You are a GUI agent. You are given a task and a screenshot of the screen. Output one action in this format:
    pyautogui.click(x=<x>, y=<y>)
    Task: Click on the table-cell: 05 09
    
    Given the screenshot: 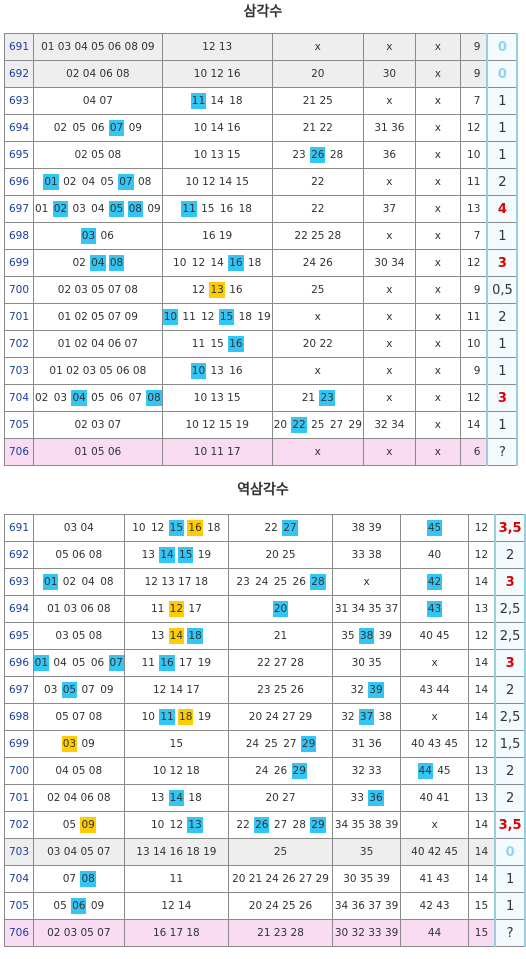 What is the action you would take?
    pyautogui.click(x=78, y=825)
    